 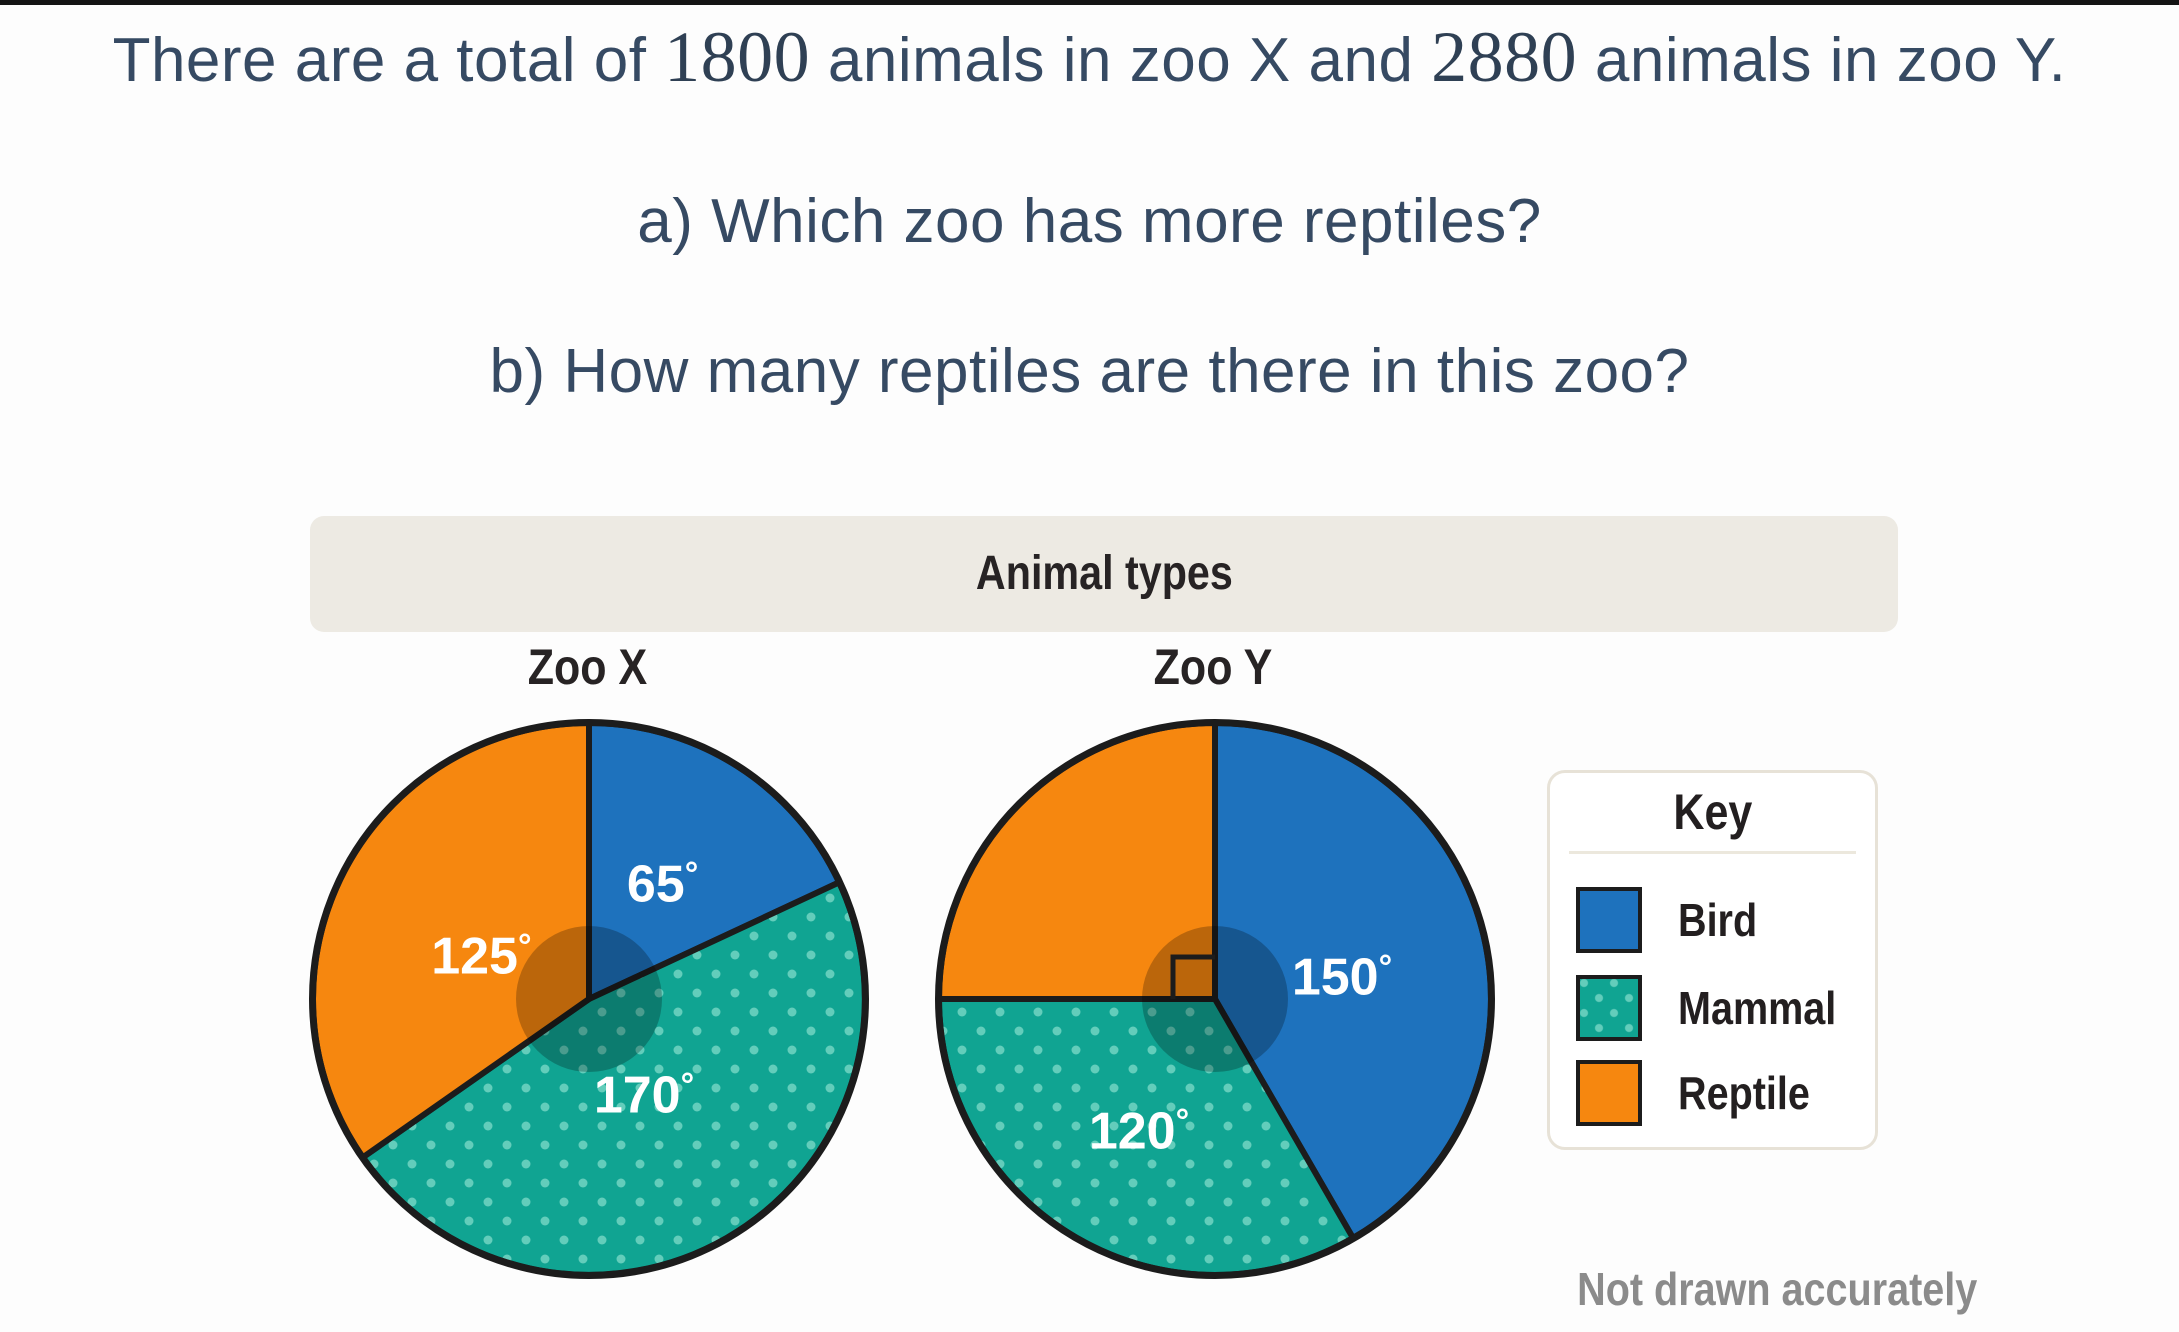 What do you see at coordinates (1192, 976) in the screenshot?
I see `right-angle-marker` at bounding box center [1192, 976].